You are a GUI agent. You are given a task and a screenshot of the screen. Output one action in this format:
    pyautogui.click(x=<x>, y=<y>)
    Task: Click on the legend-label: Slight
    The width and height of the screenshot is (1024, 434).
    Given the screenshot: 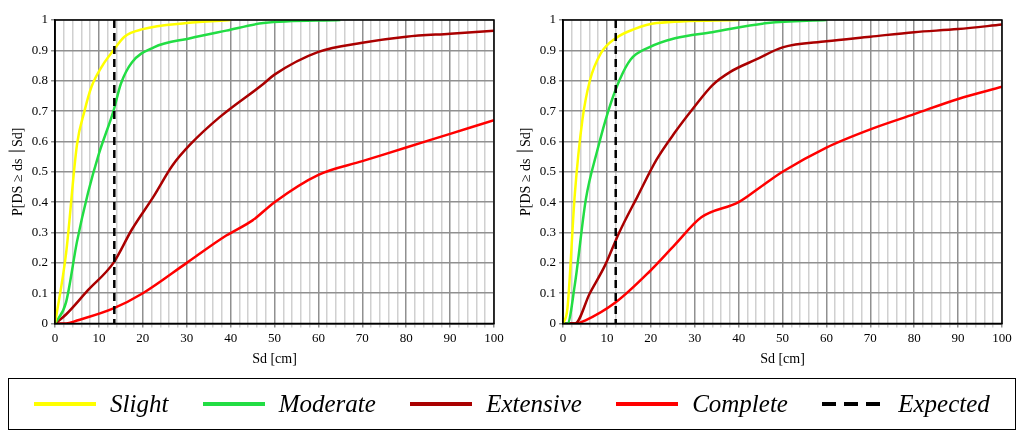 What is the action you would take?
    pyautogui.click(x=139, y=404)
    